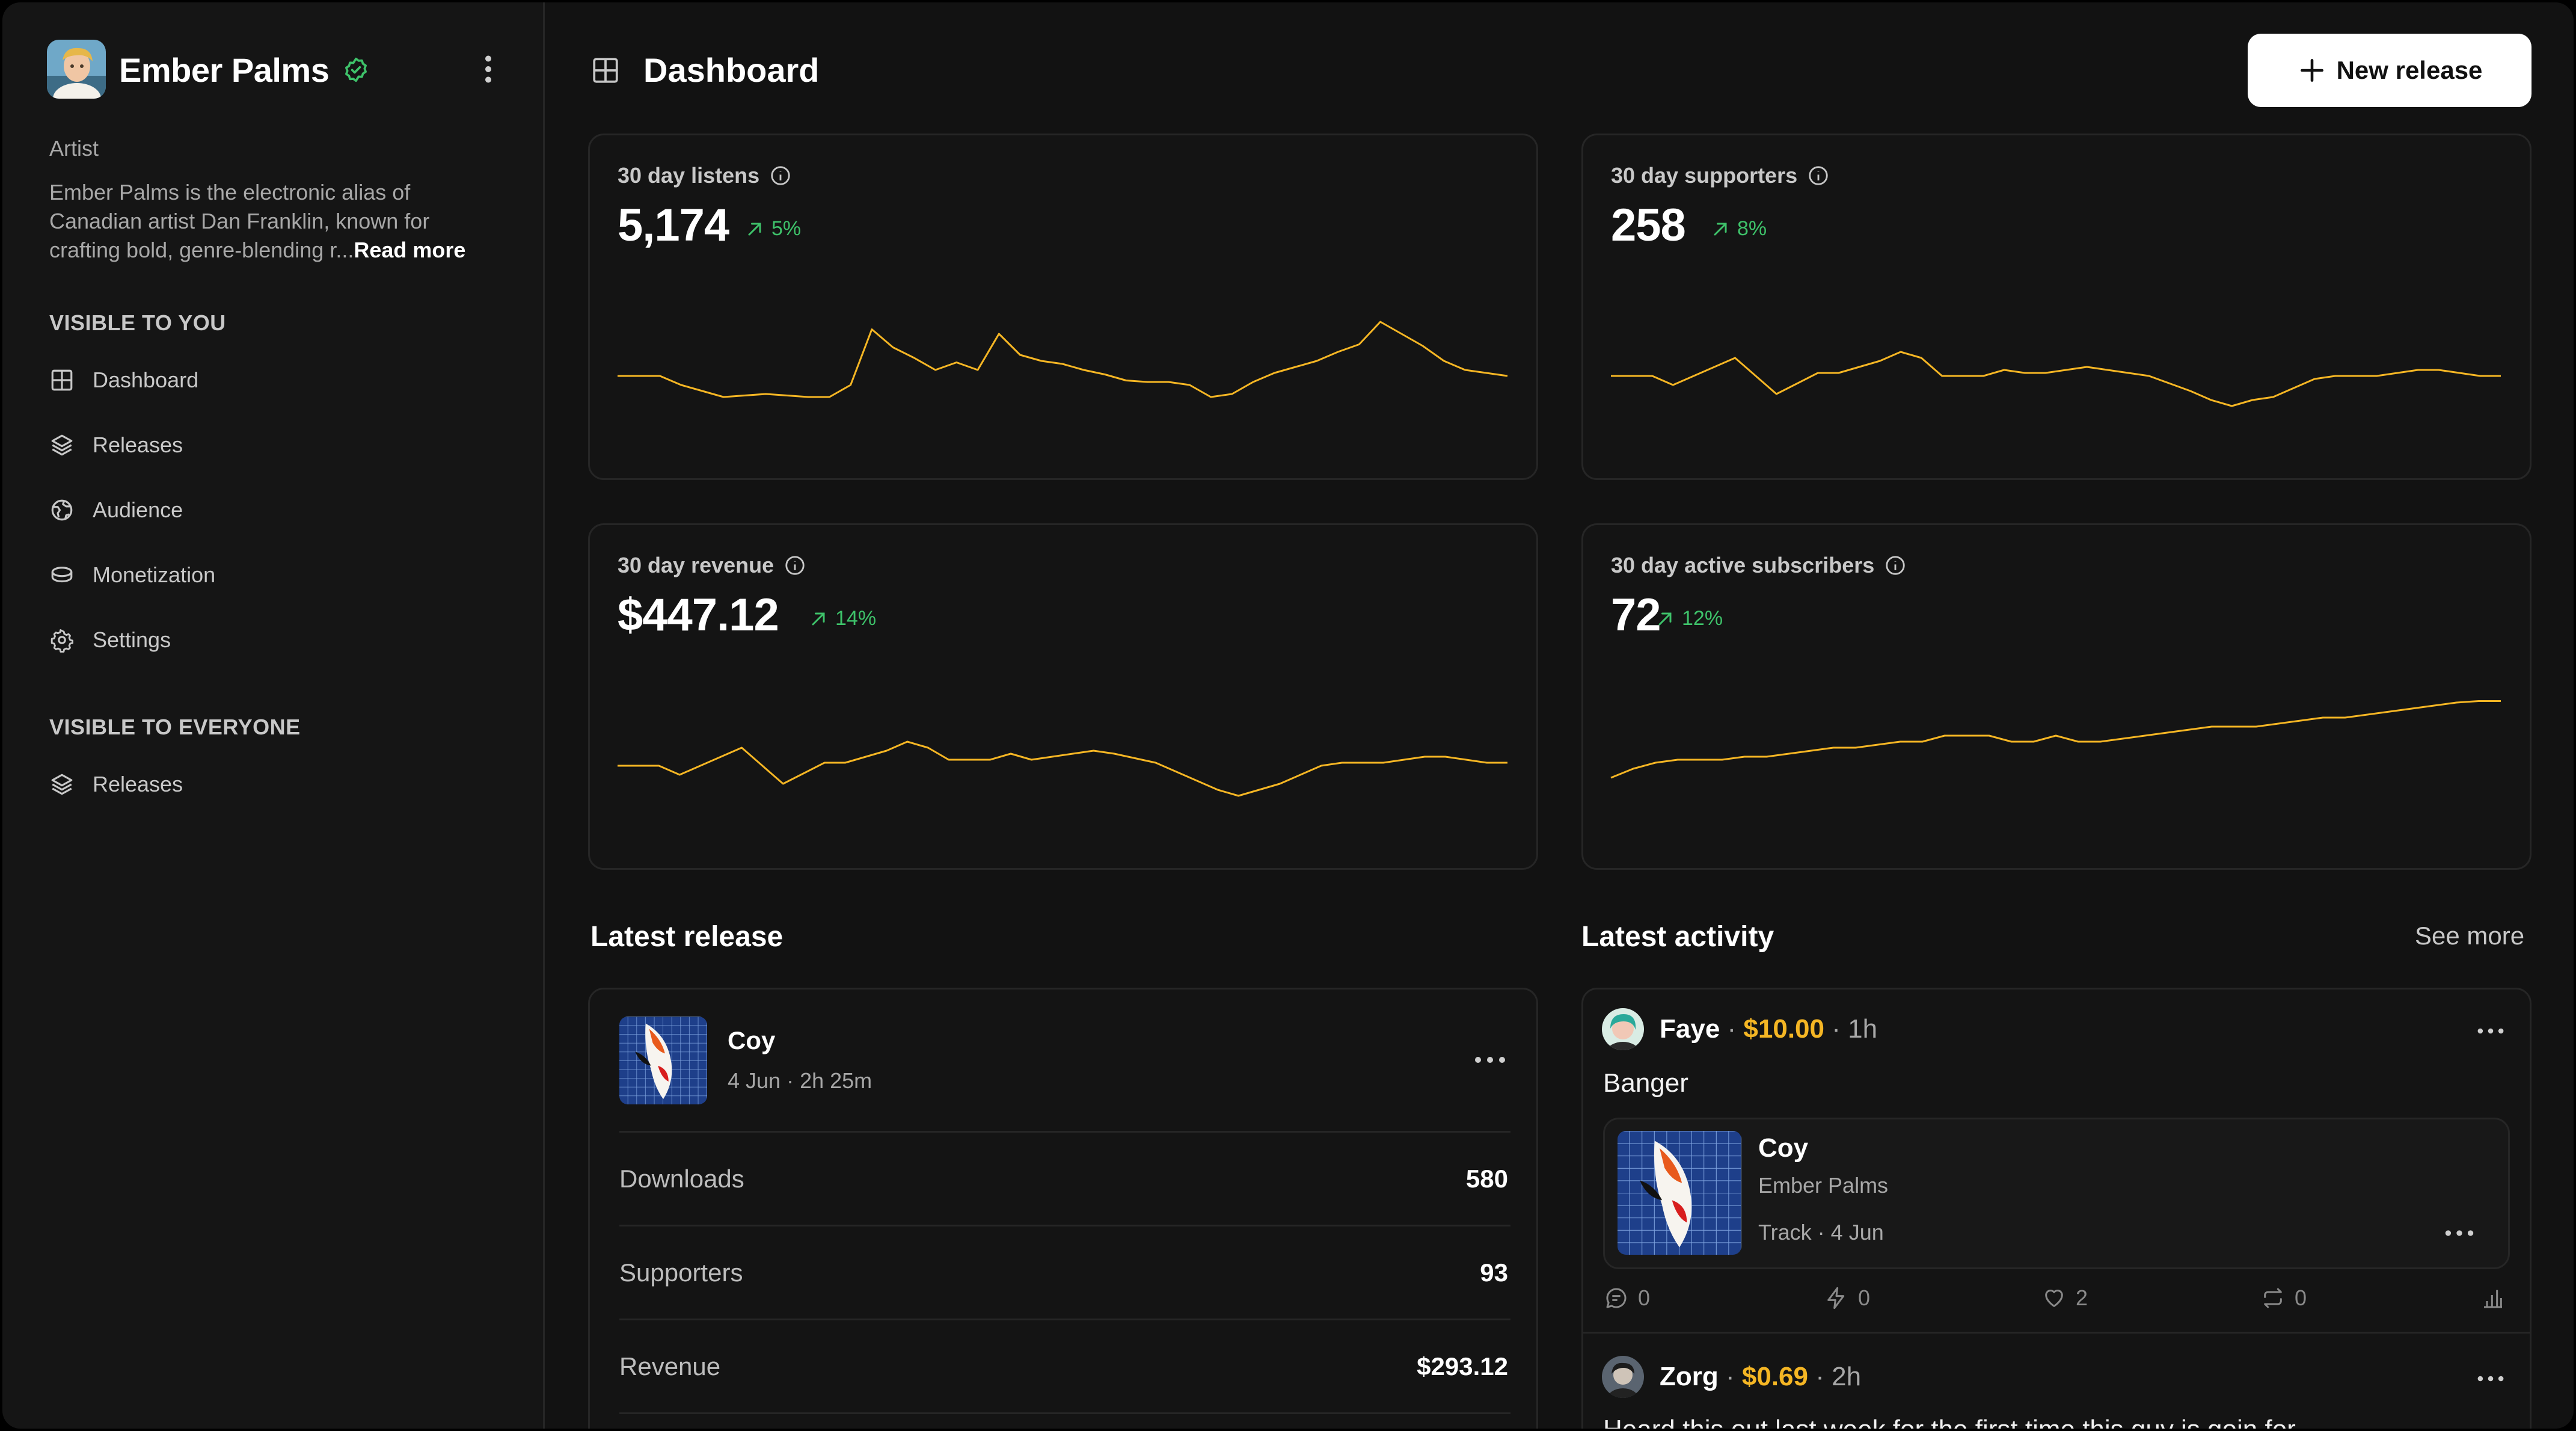 The height and width of the screenshot is (1431, 2576). Describe the element at coordinates (62, 575) in the screenshot. I see `coins-icon` at that location.